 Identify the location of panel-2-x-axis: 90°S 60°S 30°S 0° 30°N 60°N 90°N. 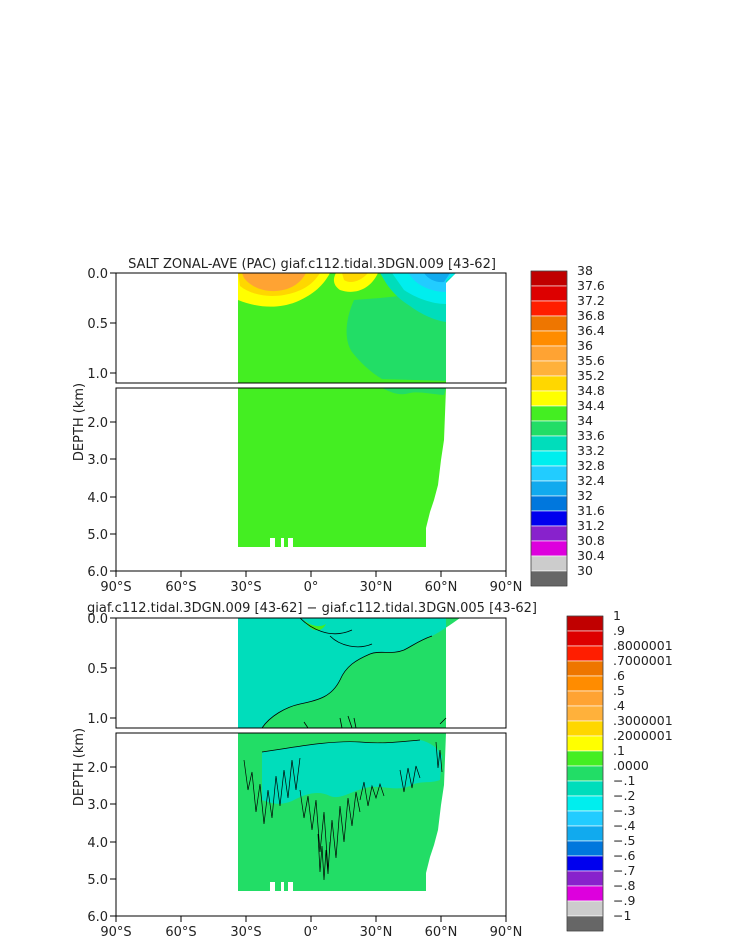
(311, 928).